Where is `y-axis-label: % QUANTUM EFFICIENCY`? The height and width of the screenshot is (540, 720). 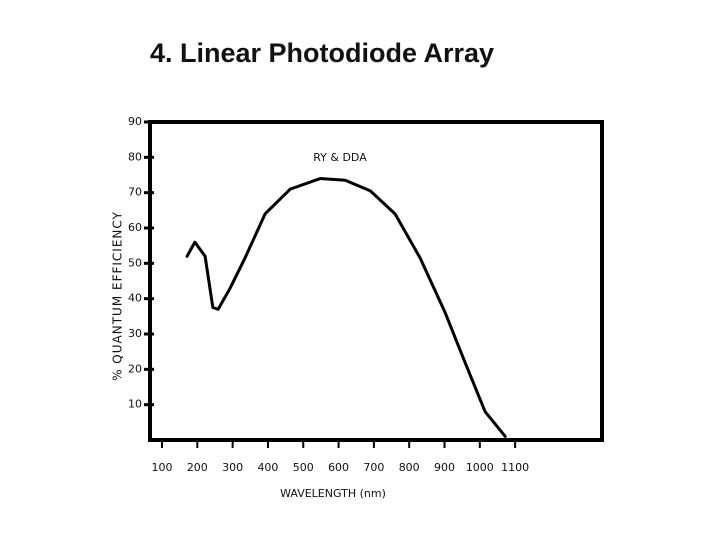 y-axis-label: % QUANTUM EFFICIENCY is located at coordinates (118, 296).